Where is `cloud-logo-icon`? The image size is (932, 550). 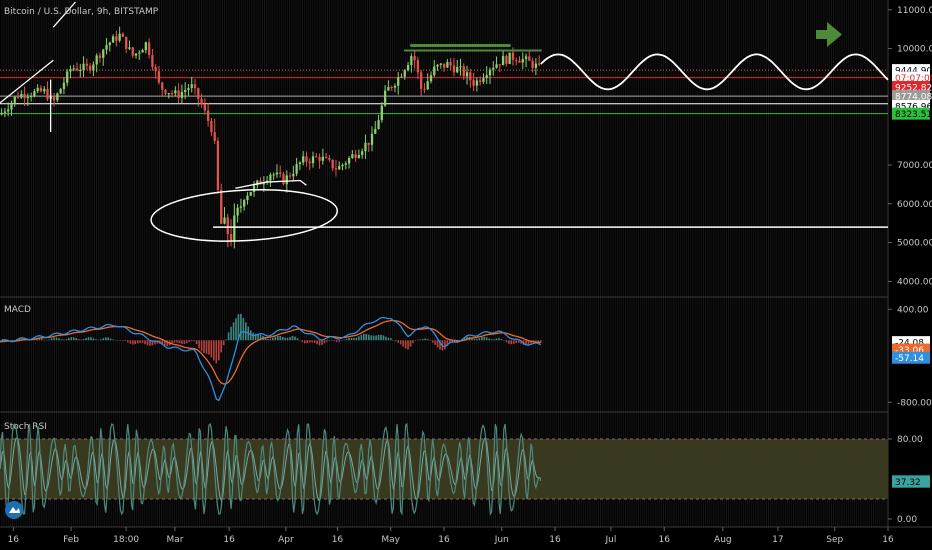
cloud-logo-icon is located at coordinates (14, 510).